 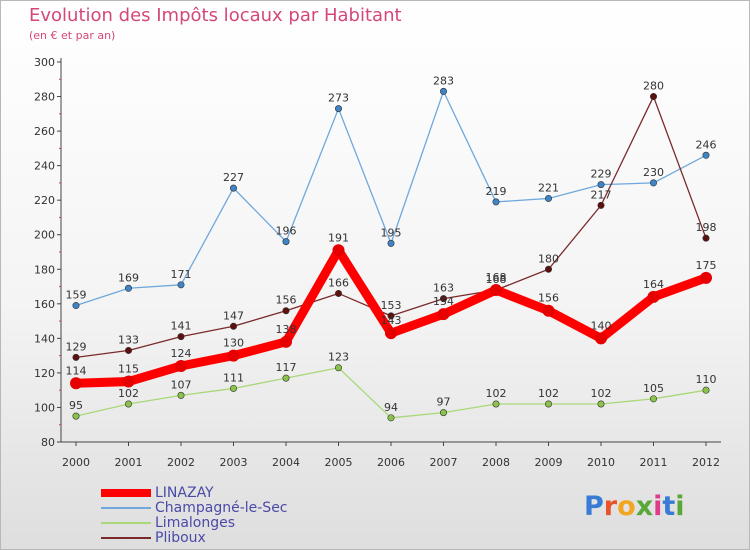 I want to click on data-label: 159, so click(x=76, y=295).